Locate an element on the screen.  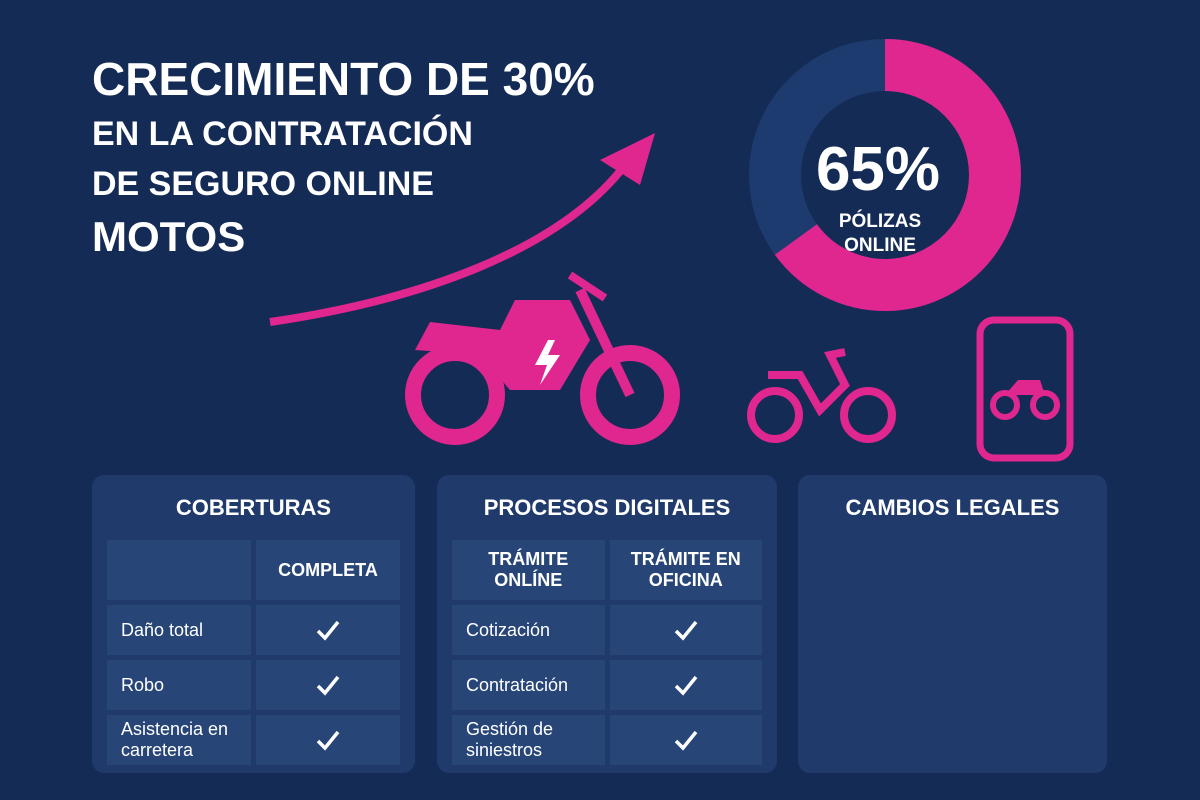
donut-label: 65% is located at coordinates (878, 169).